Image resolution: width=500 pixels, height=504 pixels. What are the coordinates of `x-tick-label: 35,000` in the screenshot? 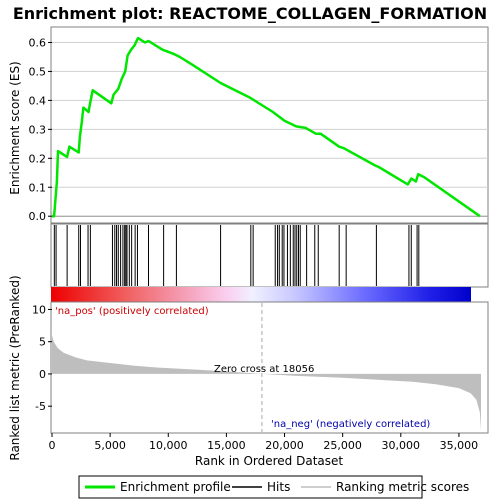 It's located at (459, 445).